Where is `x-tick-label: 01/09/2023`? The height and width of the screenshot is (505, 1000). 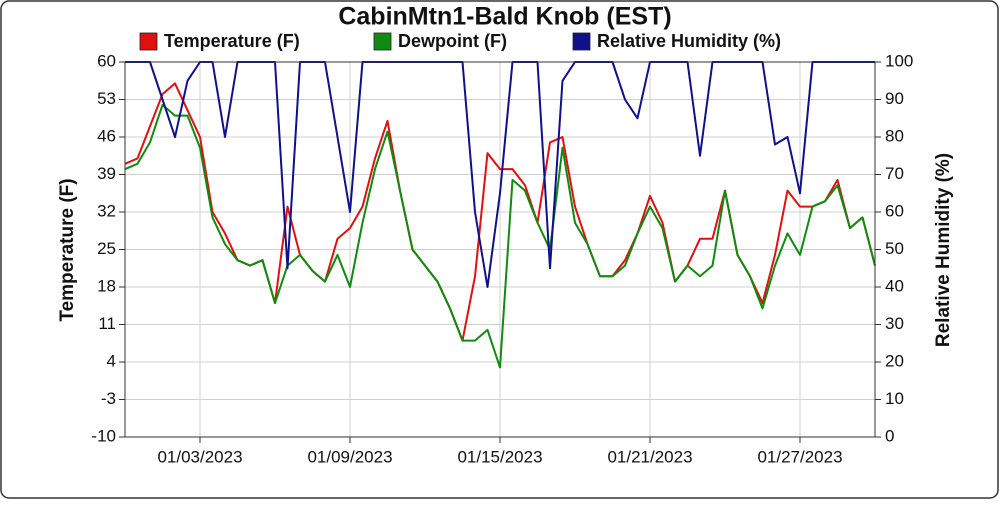
x-tick-label: 01/09/2023 is located at coordinates (349, 456).